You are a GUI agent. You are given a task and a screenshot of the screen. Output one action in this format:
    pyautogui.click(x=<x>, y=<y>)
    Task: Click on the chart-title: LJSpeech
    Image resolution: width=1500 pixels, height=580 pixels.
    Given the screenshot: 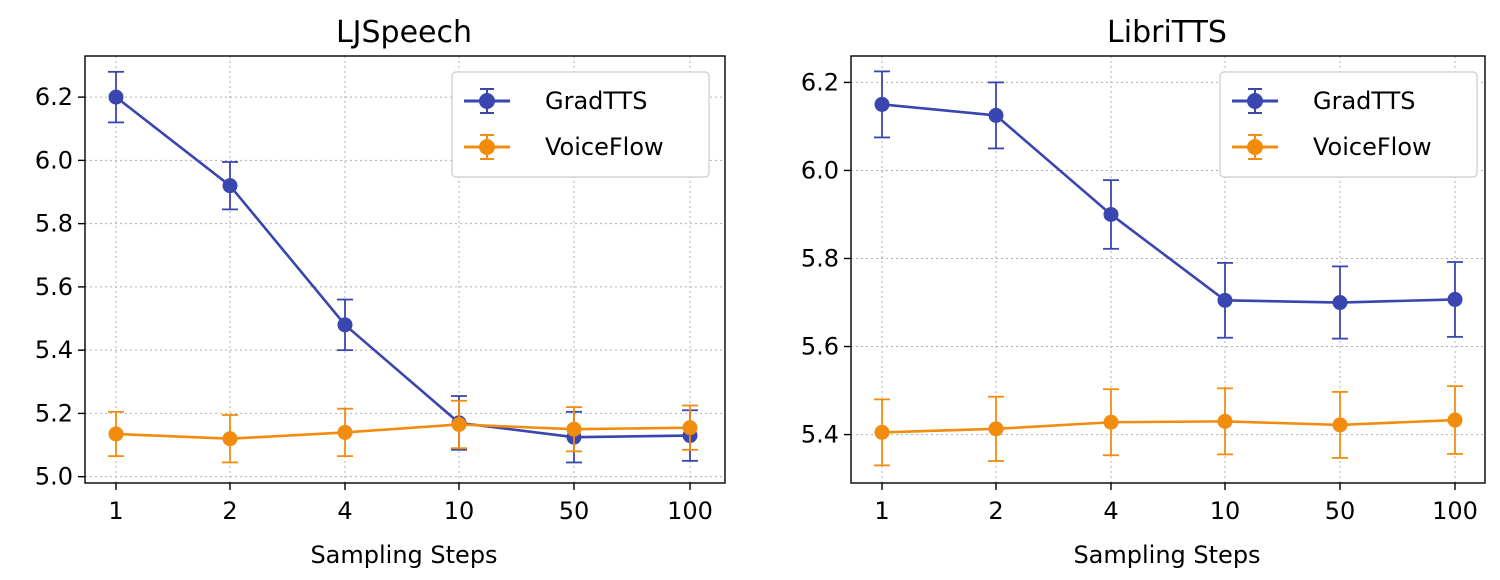 What is the action you would take?
    pyautogui.click(x=404, y=32)
    